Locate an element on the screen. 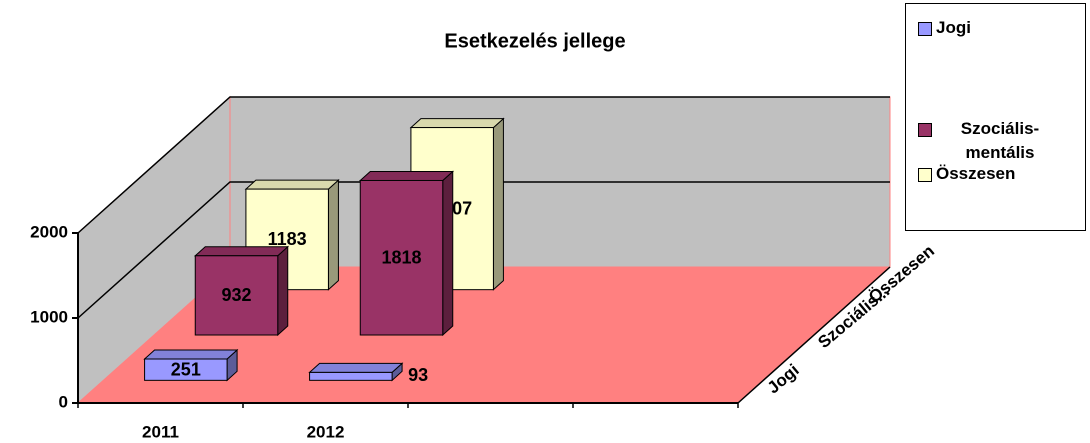 The image size is (1090, 443). legend: Jogi Szociális-mentális Összesen is located at coordinates (995, 117).